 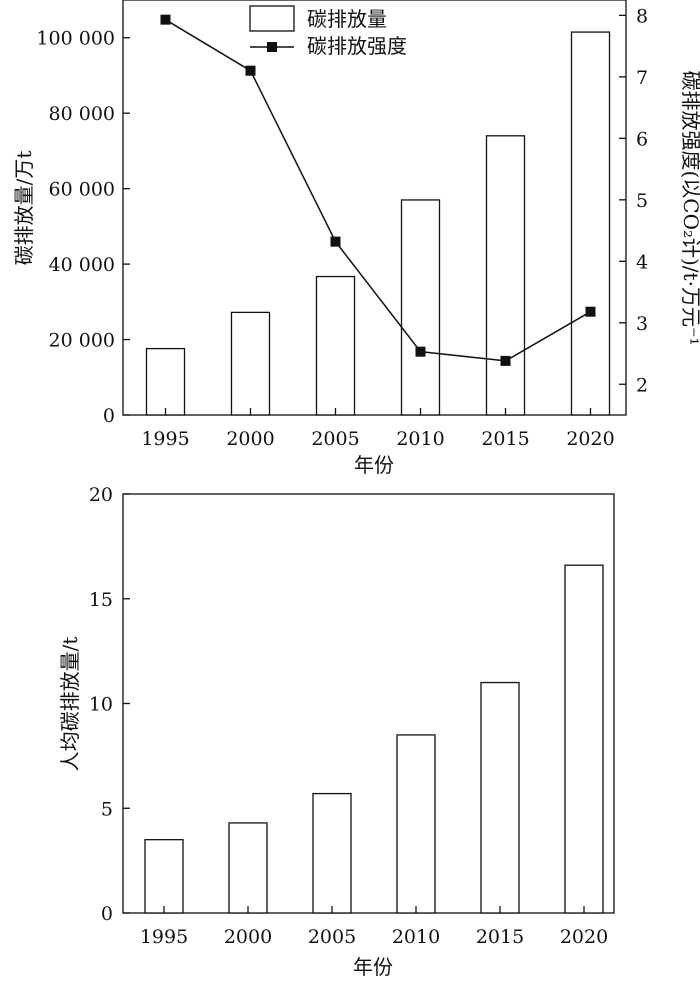 What do you see at coordinates (24, 208) in the screenshot?
I see `y-axis-title-left: 碳排放量/万t` at bounding box center [24, 208].